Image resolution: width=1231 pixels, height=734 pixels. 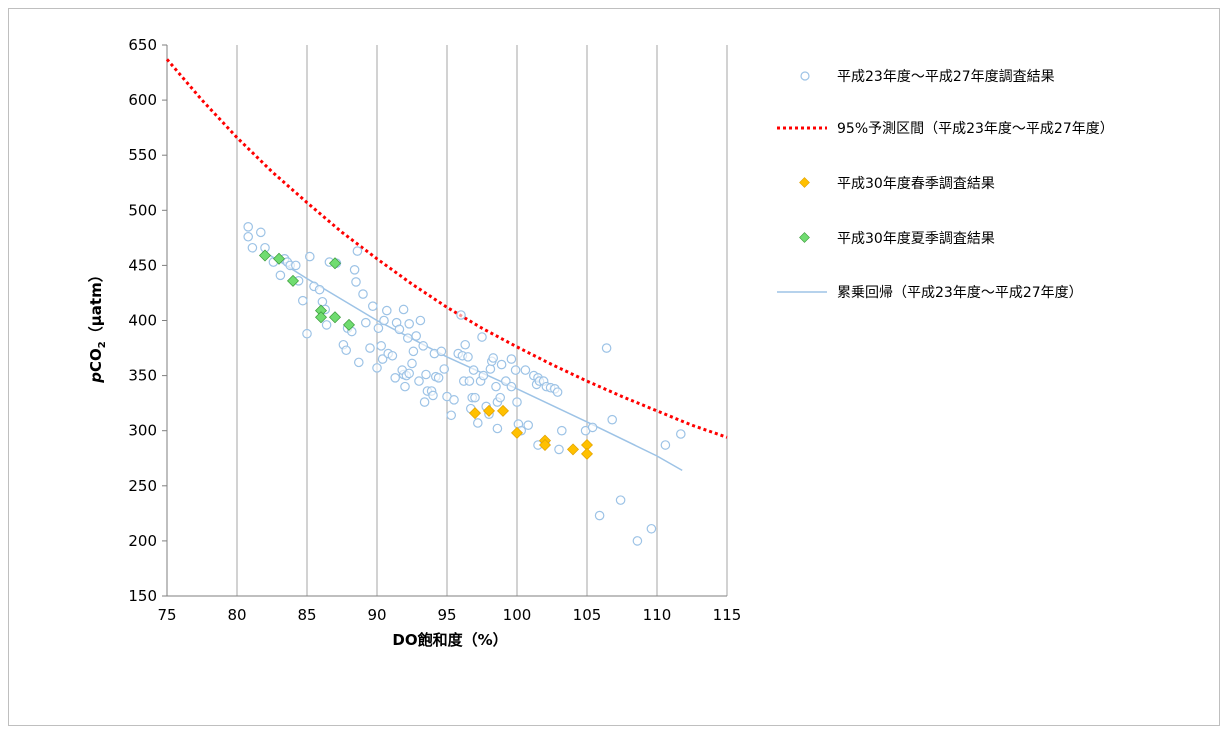 What do you see at coordinates (96, 304) in the screenshot?
I see `y-axis-title-unit: （µatm）` at bounding box center [96, 304].